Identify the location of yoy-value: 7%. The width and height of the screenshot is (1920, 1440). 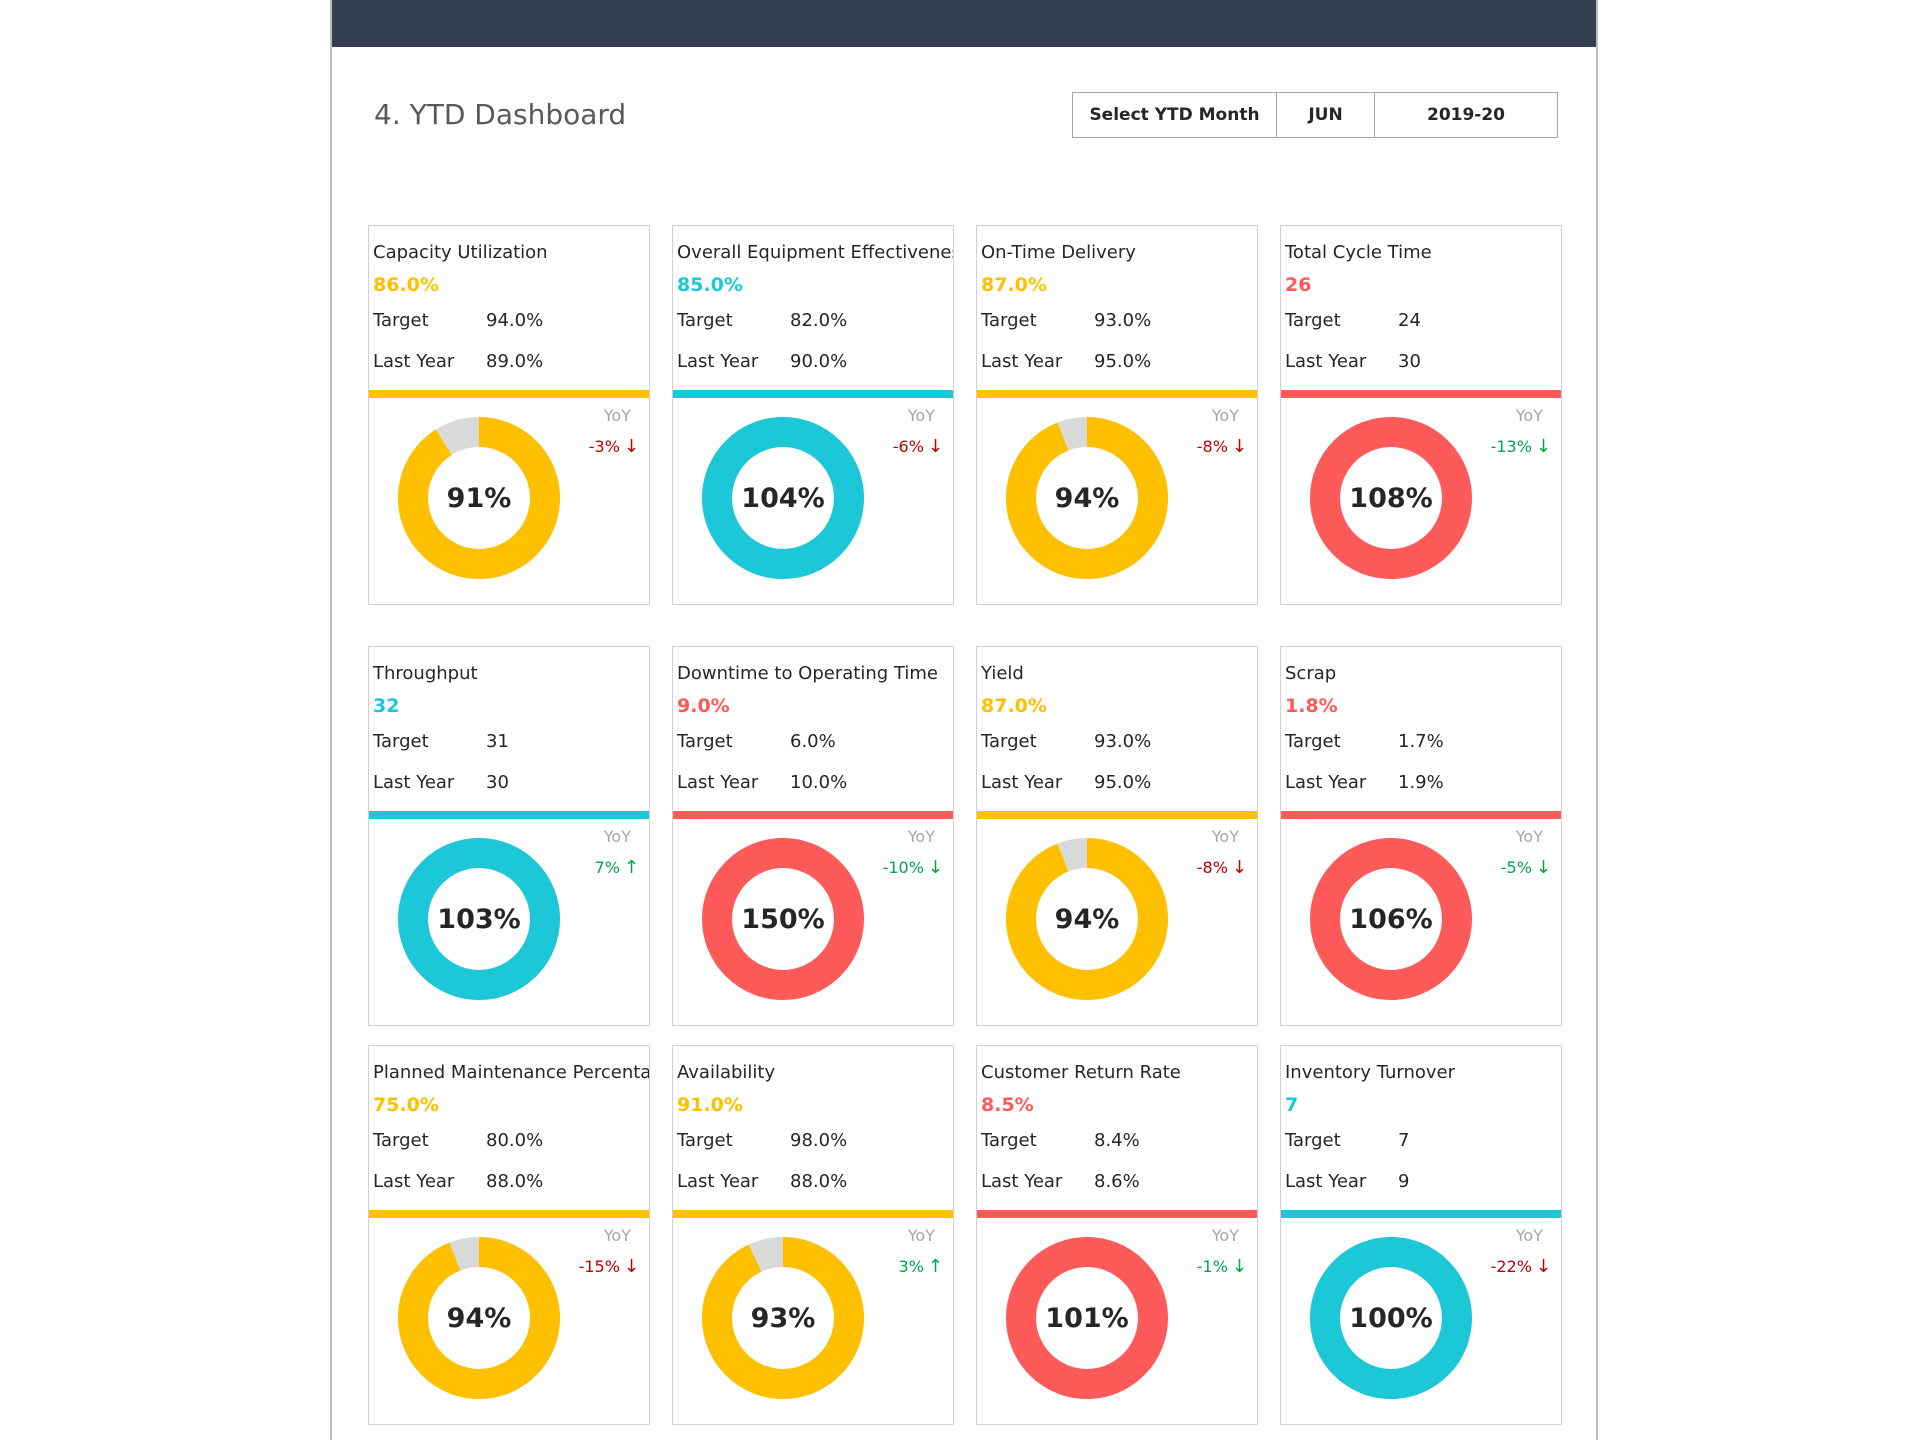
(607, 867).